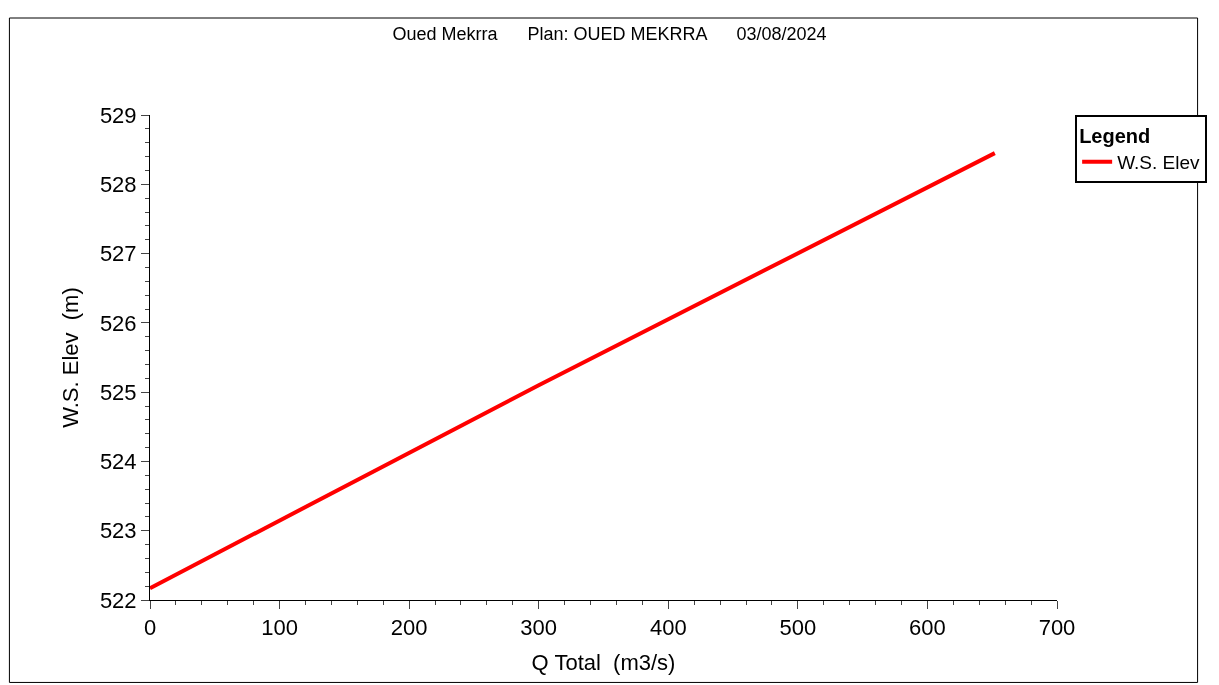  Describe the element at coordinates (118, 531) in the screenshot. I see `y-tick-label: 523` at that location.